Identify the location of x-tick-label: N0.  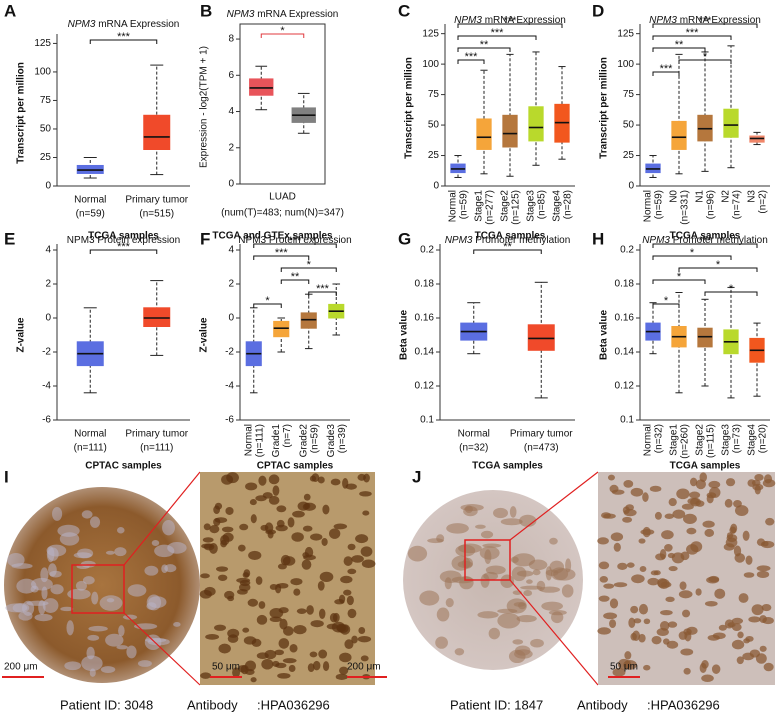
(674, 196).